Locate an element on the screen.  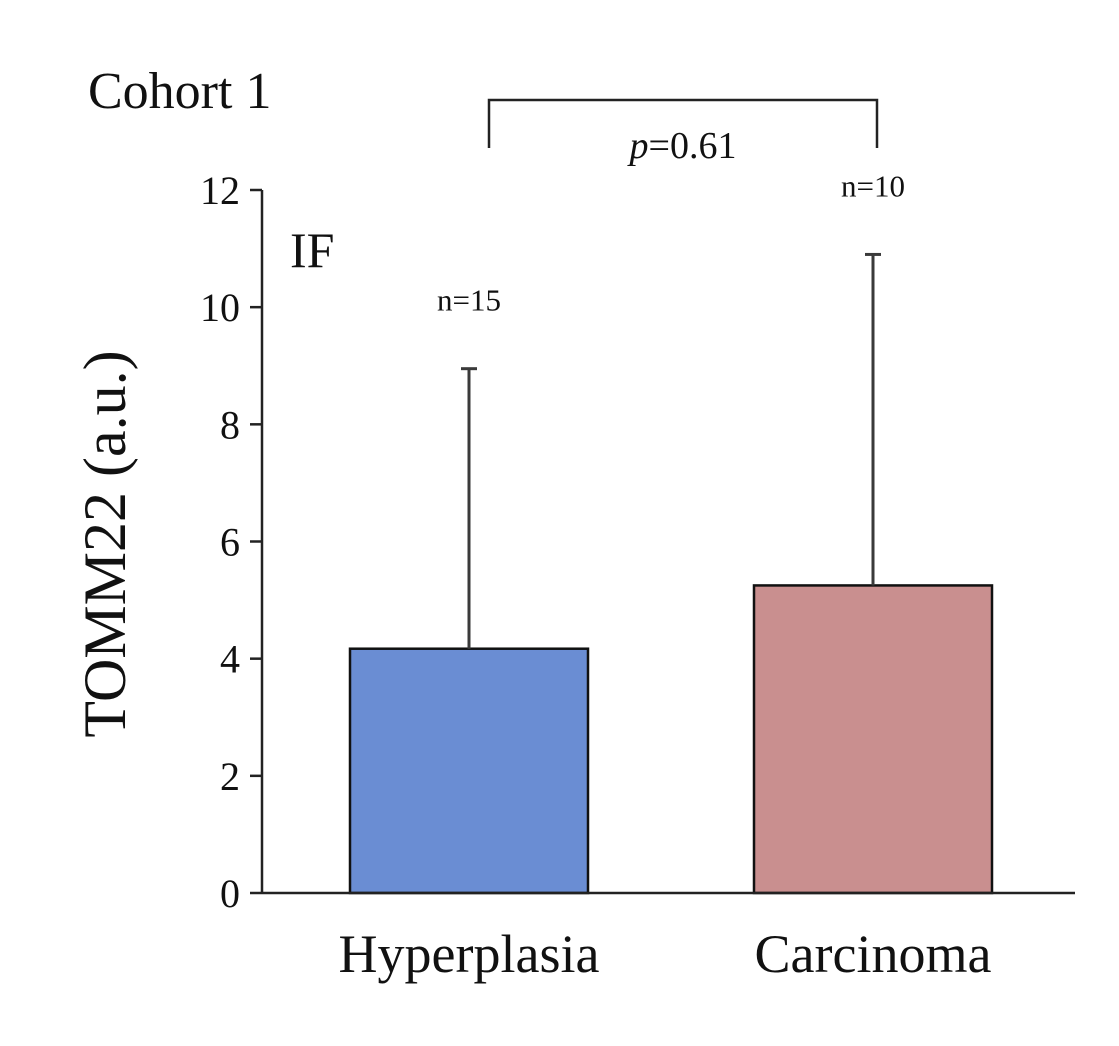
y-tick-label: 0 is located at coordinates (230, 893).